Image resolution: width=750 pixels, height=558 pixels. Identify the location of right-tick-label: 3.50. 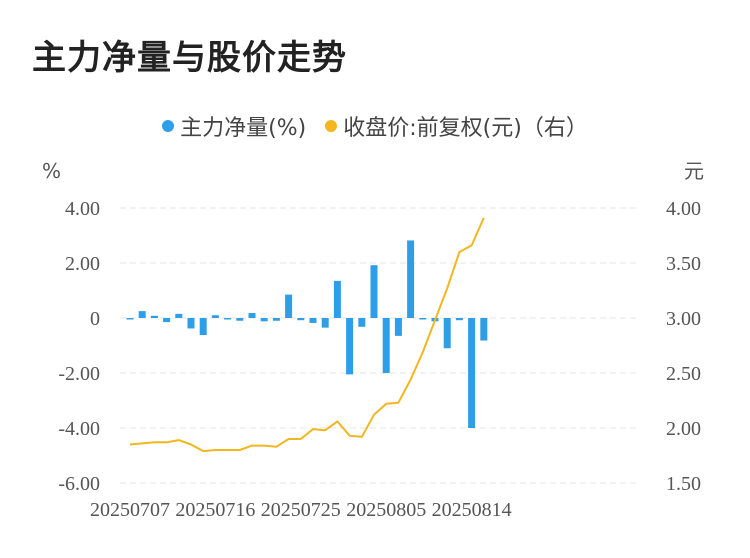
(683, 264).